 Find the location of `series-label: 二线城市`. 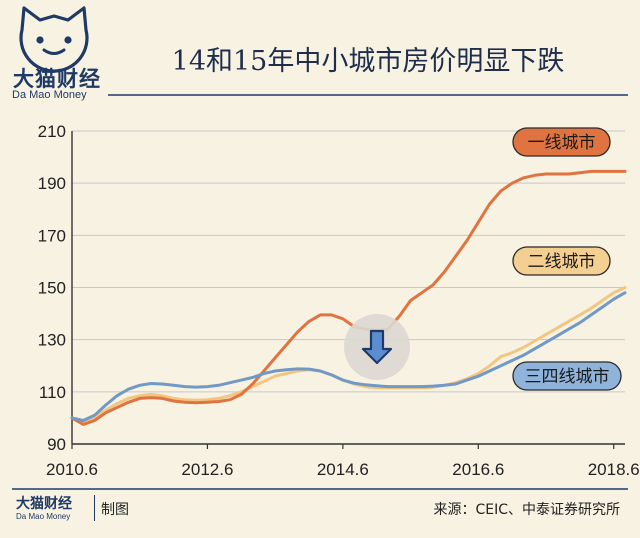

series-label: 二线城市 is located at coordinates (562, 262).